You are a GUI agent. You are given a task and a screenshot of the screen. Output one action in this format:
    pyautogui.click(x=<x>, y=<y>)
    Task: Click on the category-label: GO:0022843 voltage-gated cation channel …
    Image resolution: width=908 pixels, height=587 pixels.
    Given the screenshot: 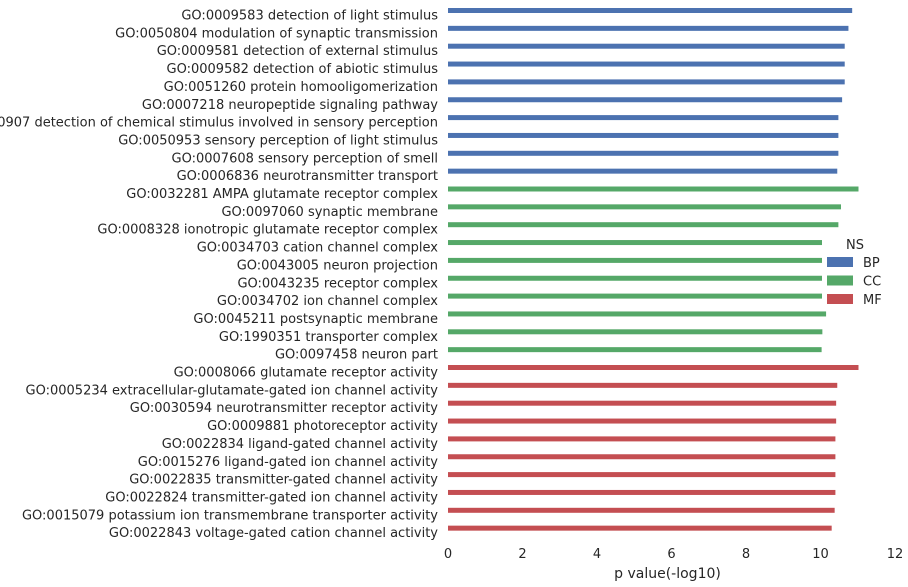 What is the action you would take?
    pyautogui.click(x=273, y=533)
    